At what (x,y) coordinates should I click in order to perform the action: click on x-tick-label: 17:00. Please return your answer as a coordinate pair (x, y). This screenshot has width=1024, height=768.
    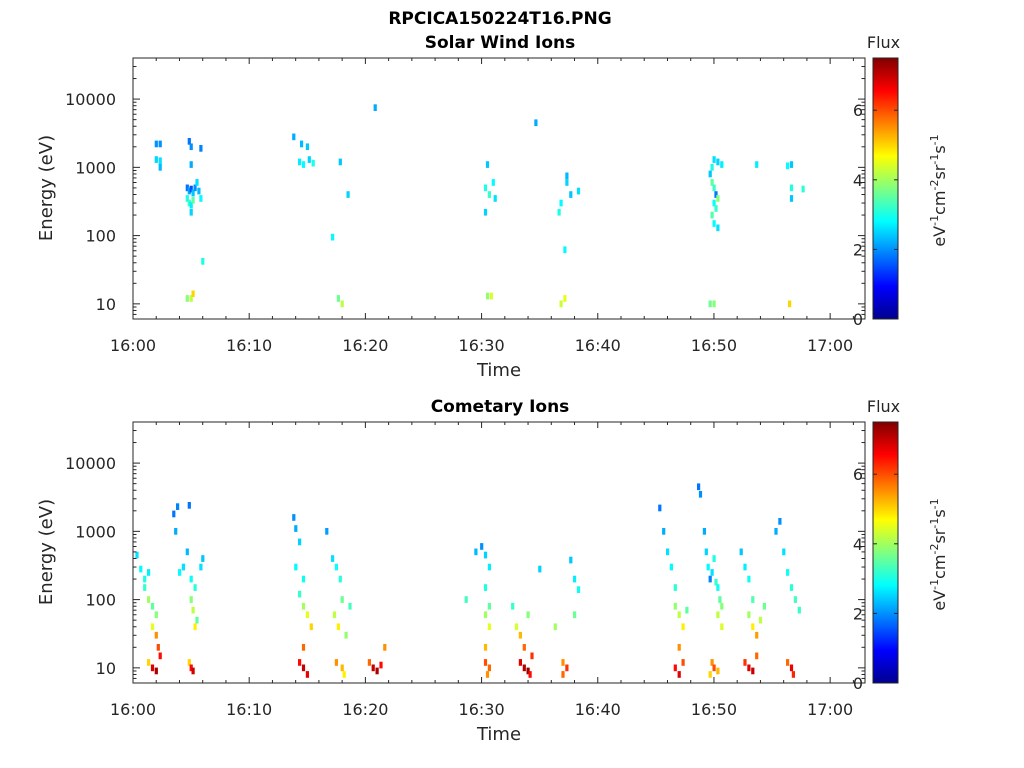
    Looking at the image, I should click on (830, 709).